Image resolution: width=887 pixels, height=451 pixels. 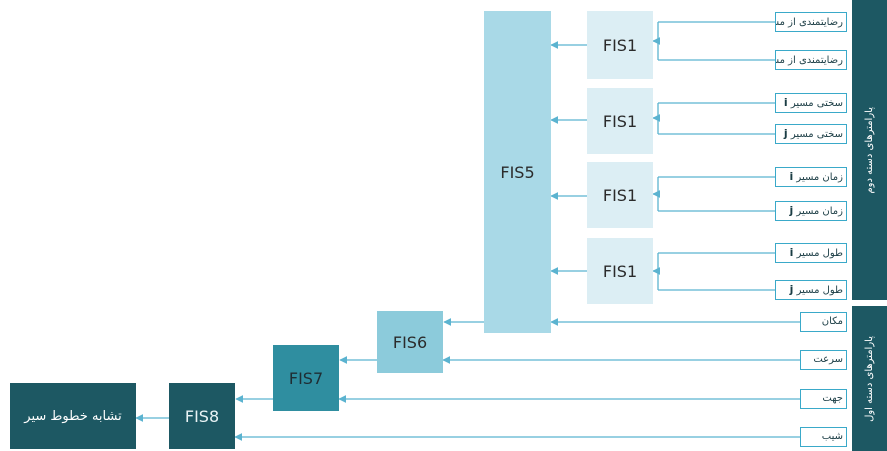 I want to click on fis1-time-node: FIS1, so click(x=620, y=195).